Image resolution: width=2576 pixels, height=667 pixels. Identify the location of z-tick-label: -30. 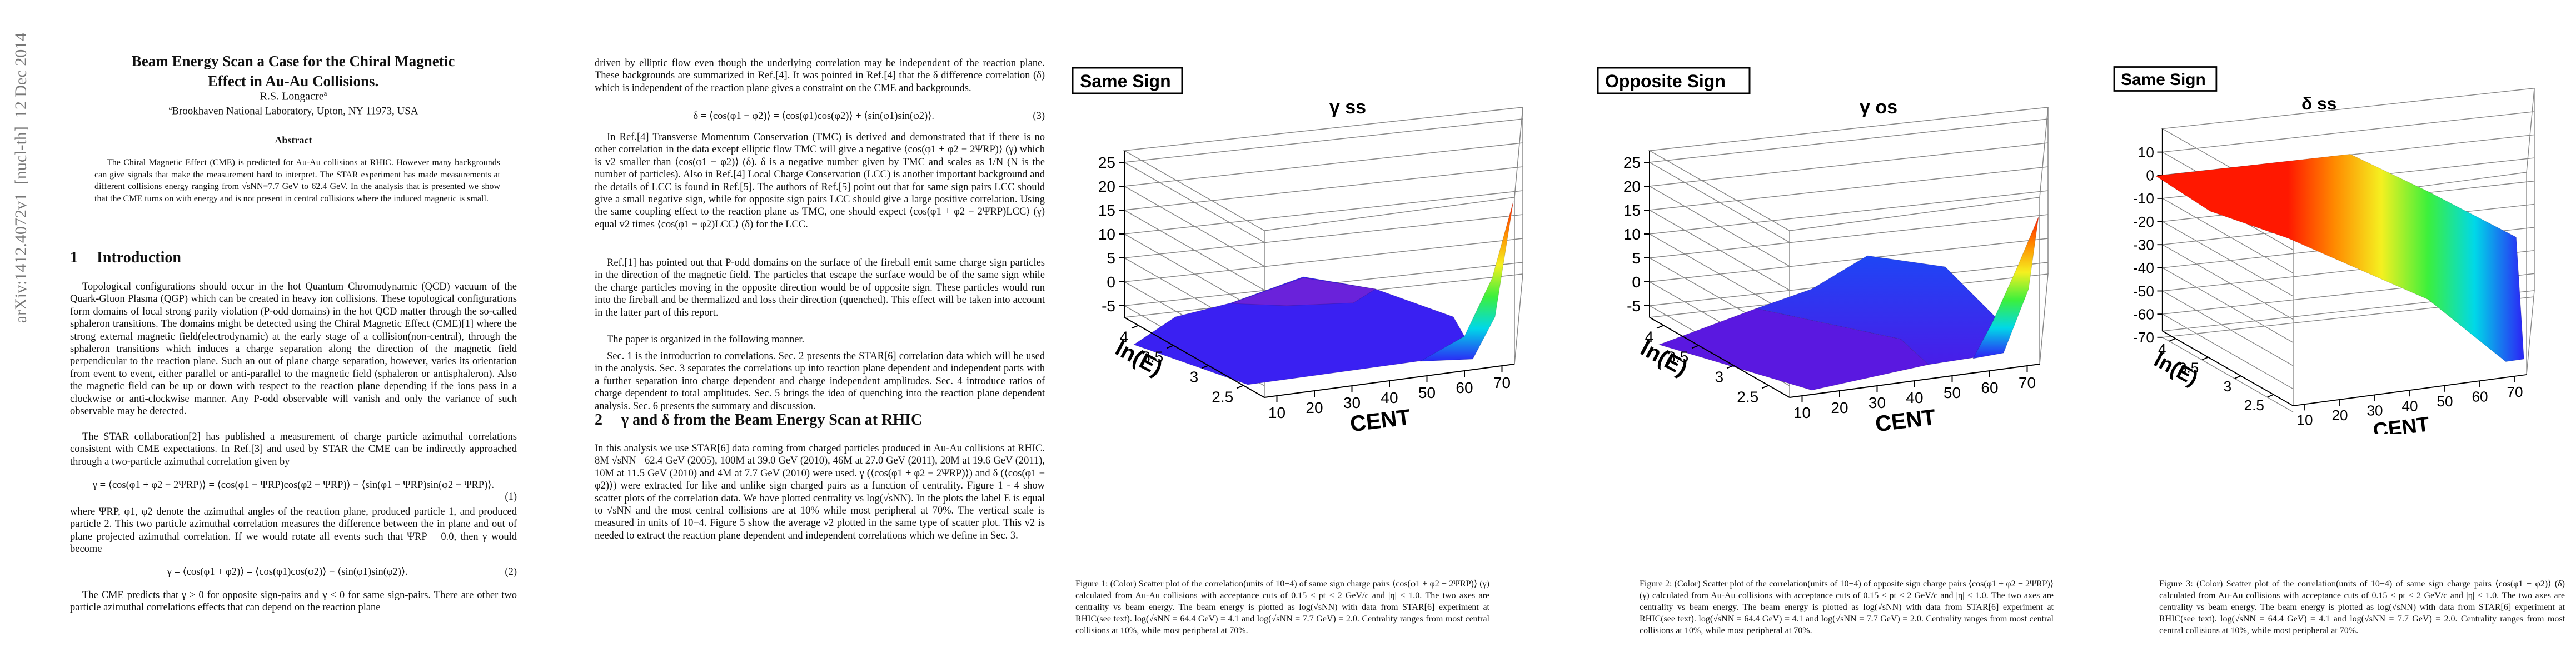
(2143, 245).